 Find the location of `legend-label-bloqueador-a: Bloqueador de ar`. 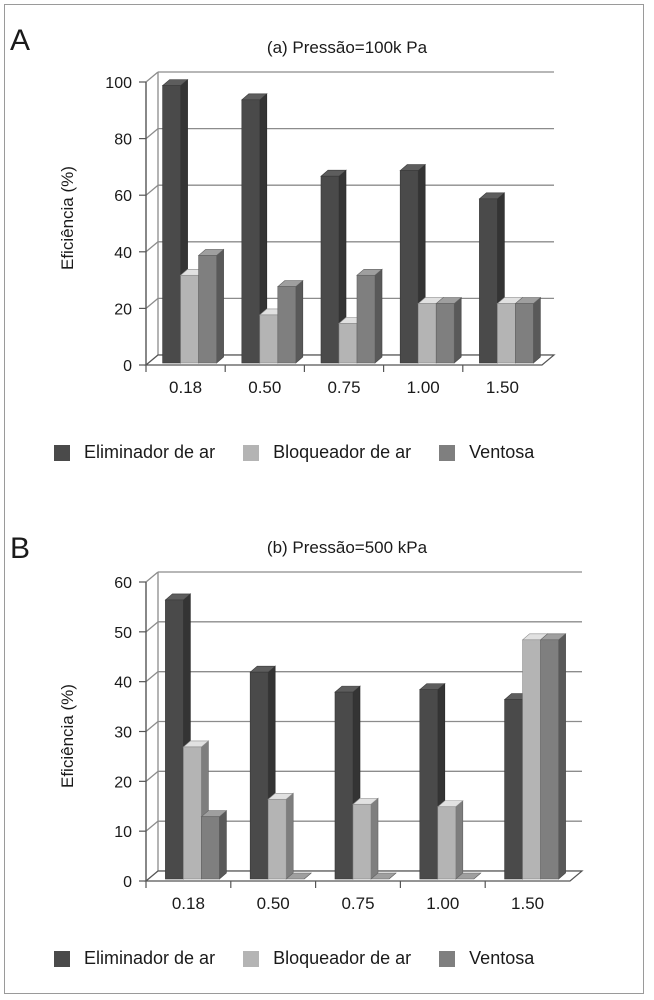

legend-label-bloqueador-a: Bloqueador de ar is located at coordinates (342, 452).